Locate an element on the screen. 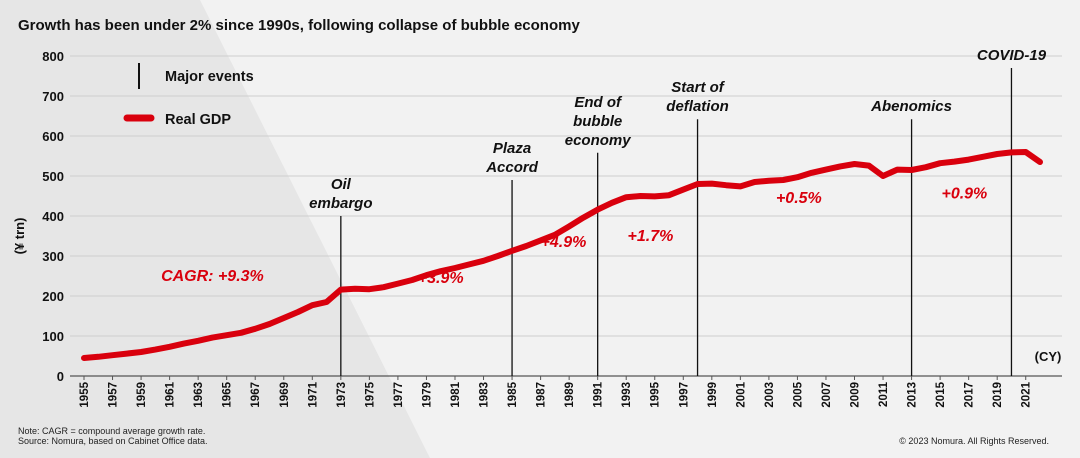  event-label: embargo is located at coordinates (340, 203).